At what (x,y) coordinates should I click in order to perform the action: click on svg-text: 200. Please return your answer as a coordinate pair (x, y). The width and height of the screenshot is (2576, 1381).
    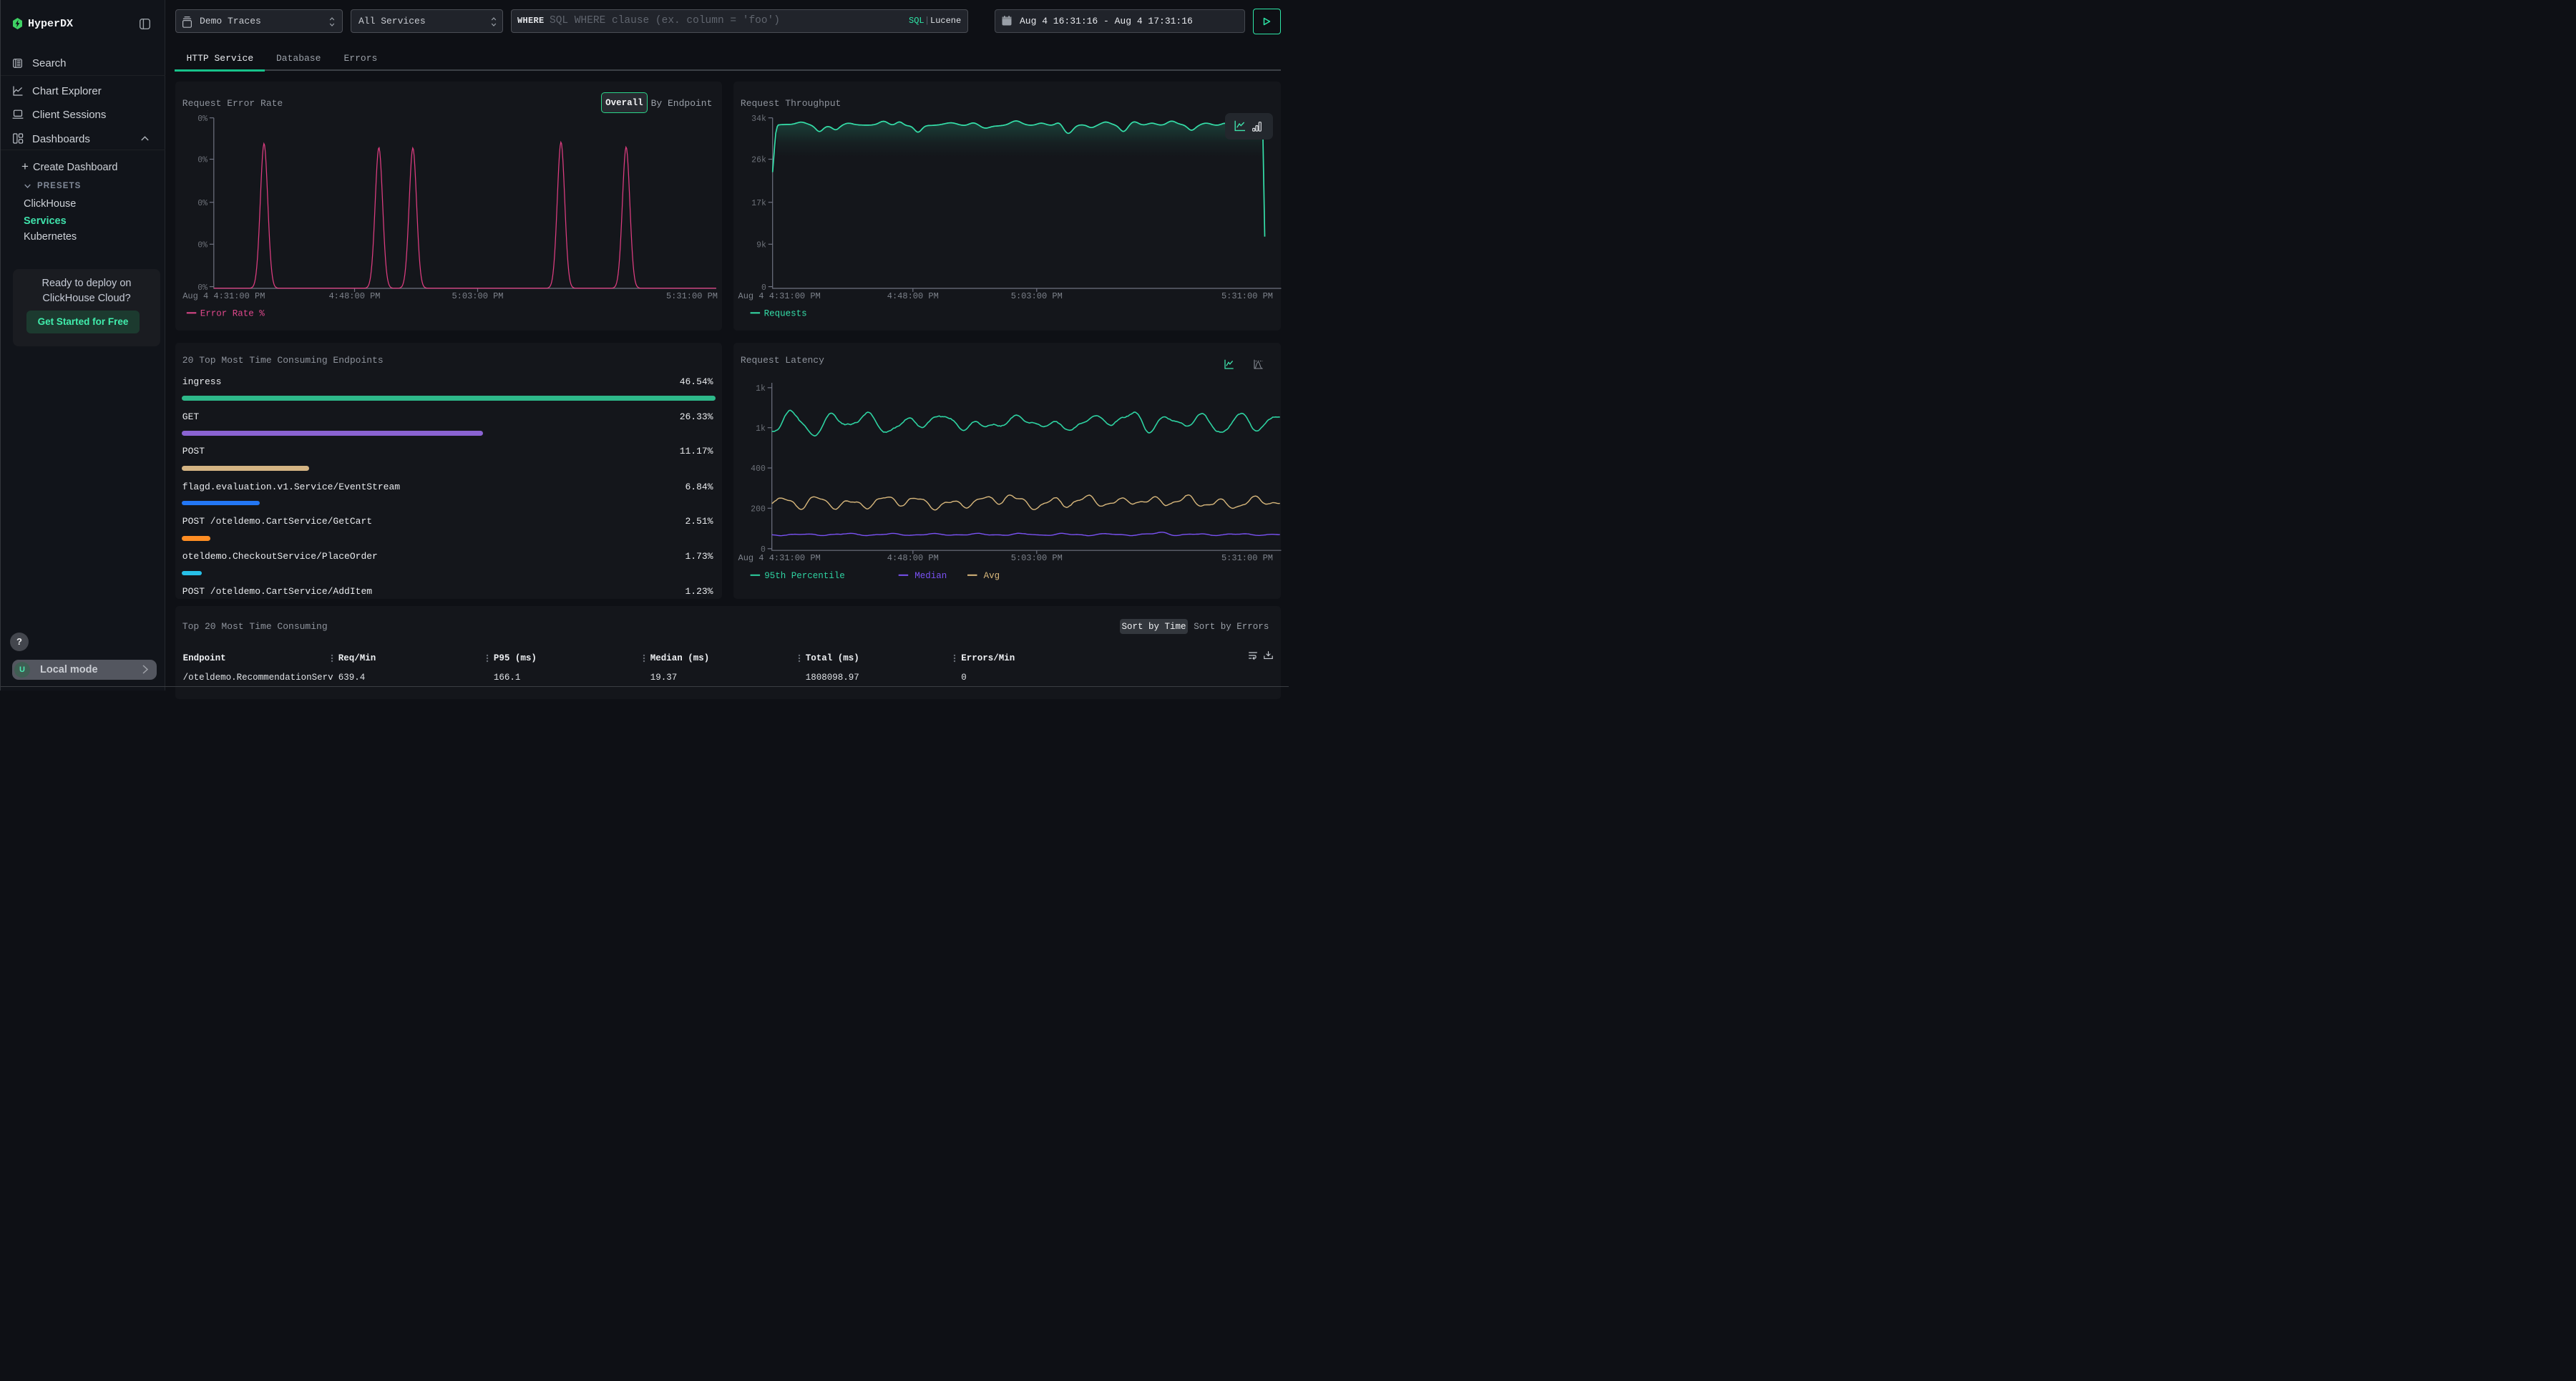
    Looking at the image, I should click on (758, 509).